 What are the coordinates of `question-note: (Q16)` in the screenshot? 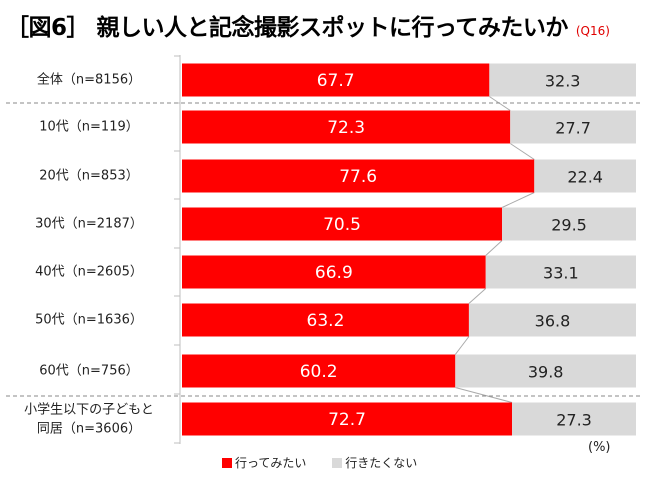 It's located at (592, 31).